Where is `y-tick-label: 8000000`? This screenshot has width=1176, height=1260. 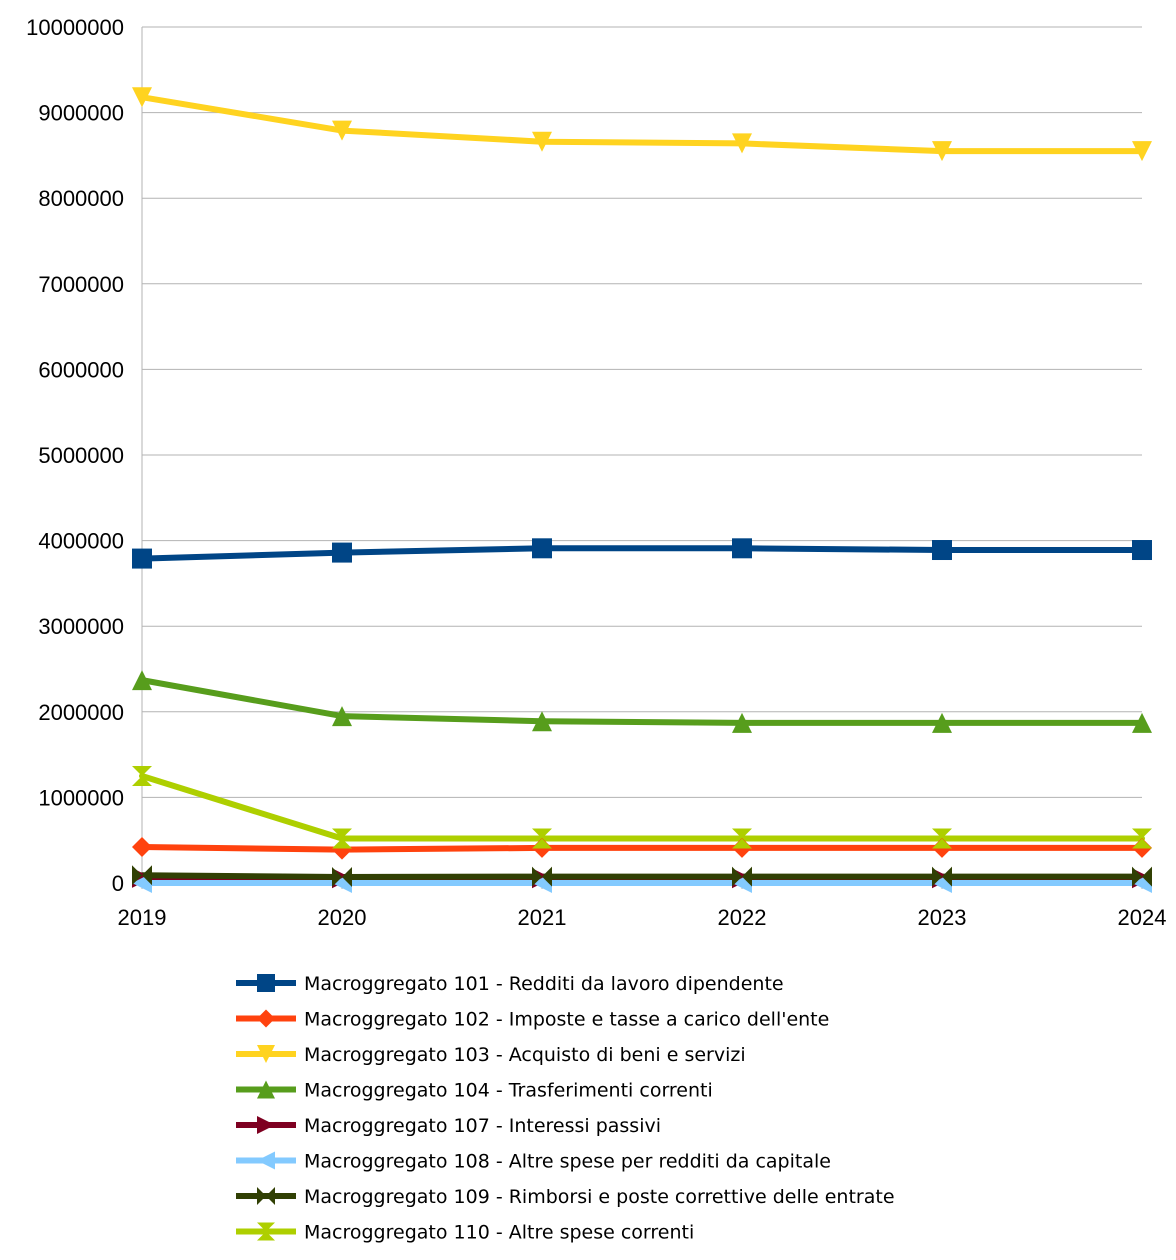 y-tick-label: 8000000 is located at coordinates (81, 198).